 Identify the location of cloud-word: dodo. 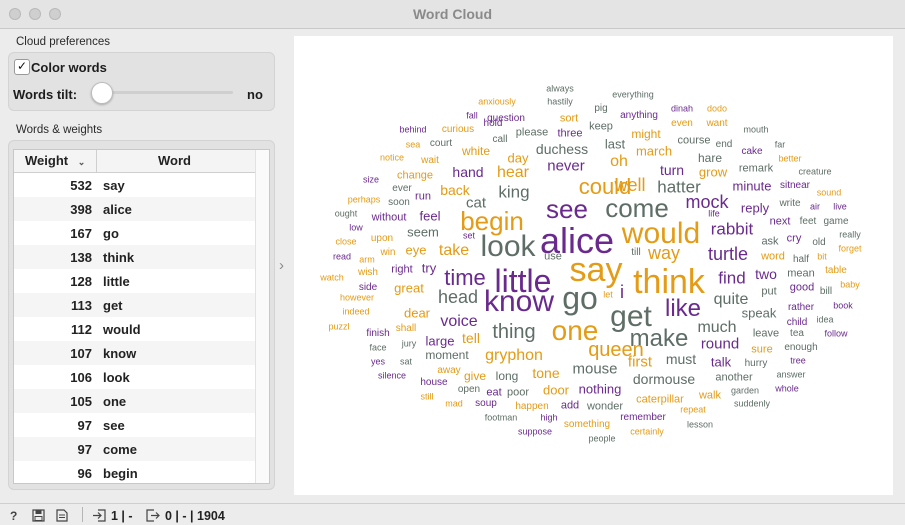
(717, 108).